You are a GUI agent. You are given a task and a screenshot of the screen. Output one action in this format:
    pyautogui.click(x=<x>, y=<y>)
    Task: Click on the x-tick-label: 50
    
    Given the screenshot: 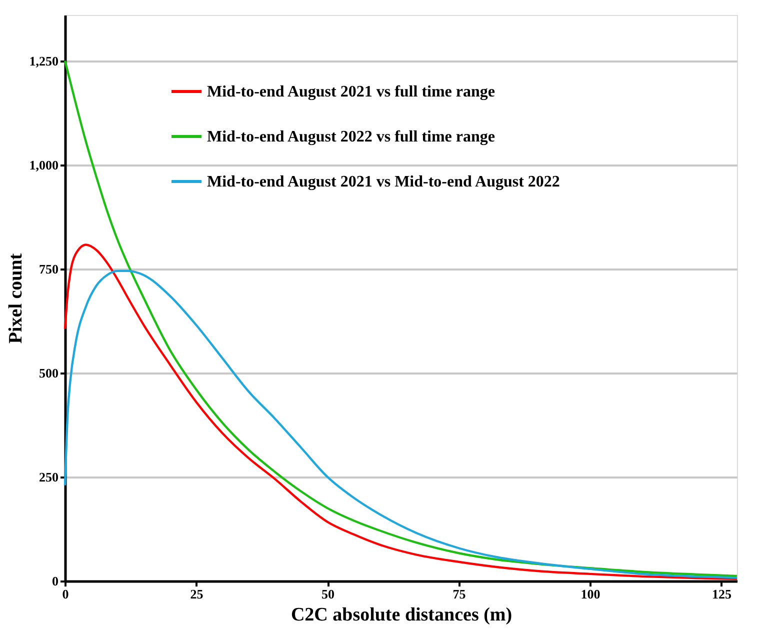 What is the action you would take?
    pyautogui.click(x=328, y=594)
    